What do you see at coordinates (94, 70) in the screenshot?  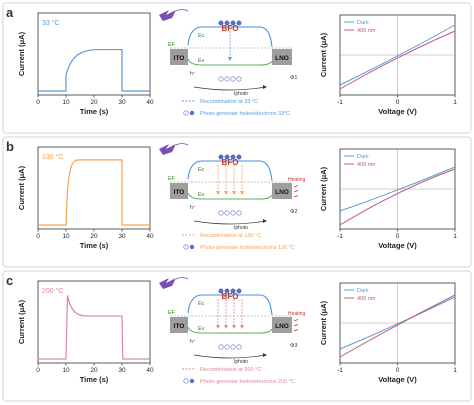 I see `photocurrent-trace` at bounding box center [94, 70].